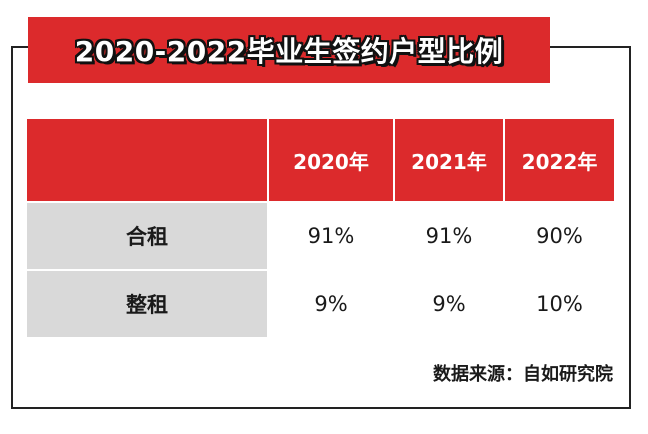 This screenshot has width=648, height=434. I want to click on table-row: 整租 9% 9% 10%, so click(320, 304).